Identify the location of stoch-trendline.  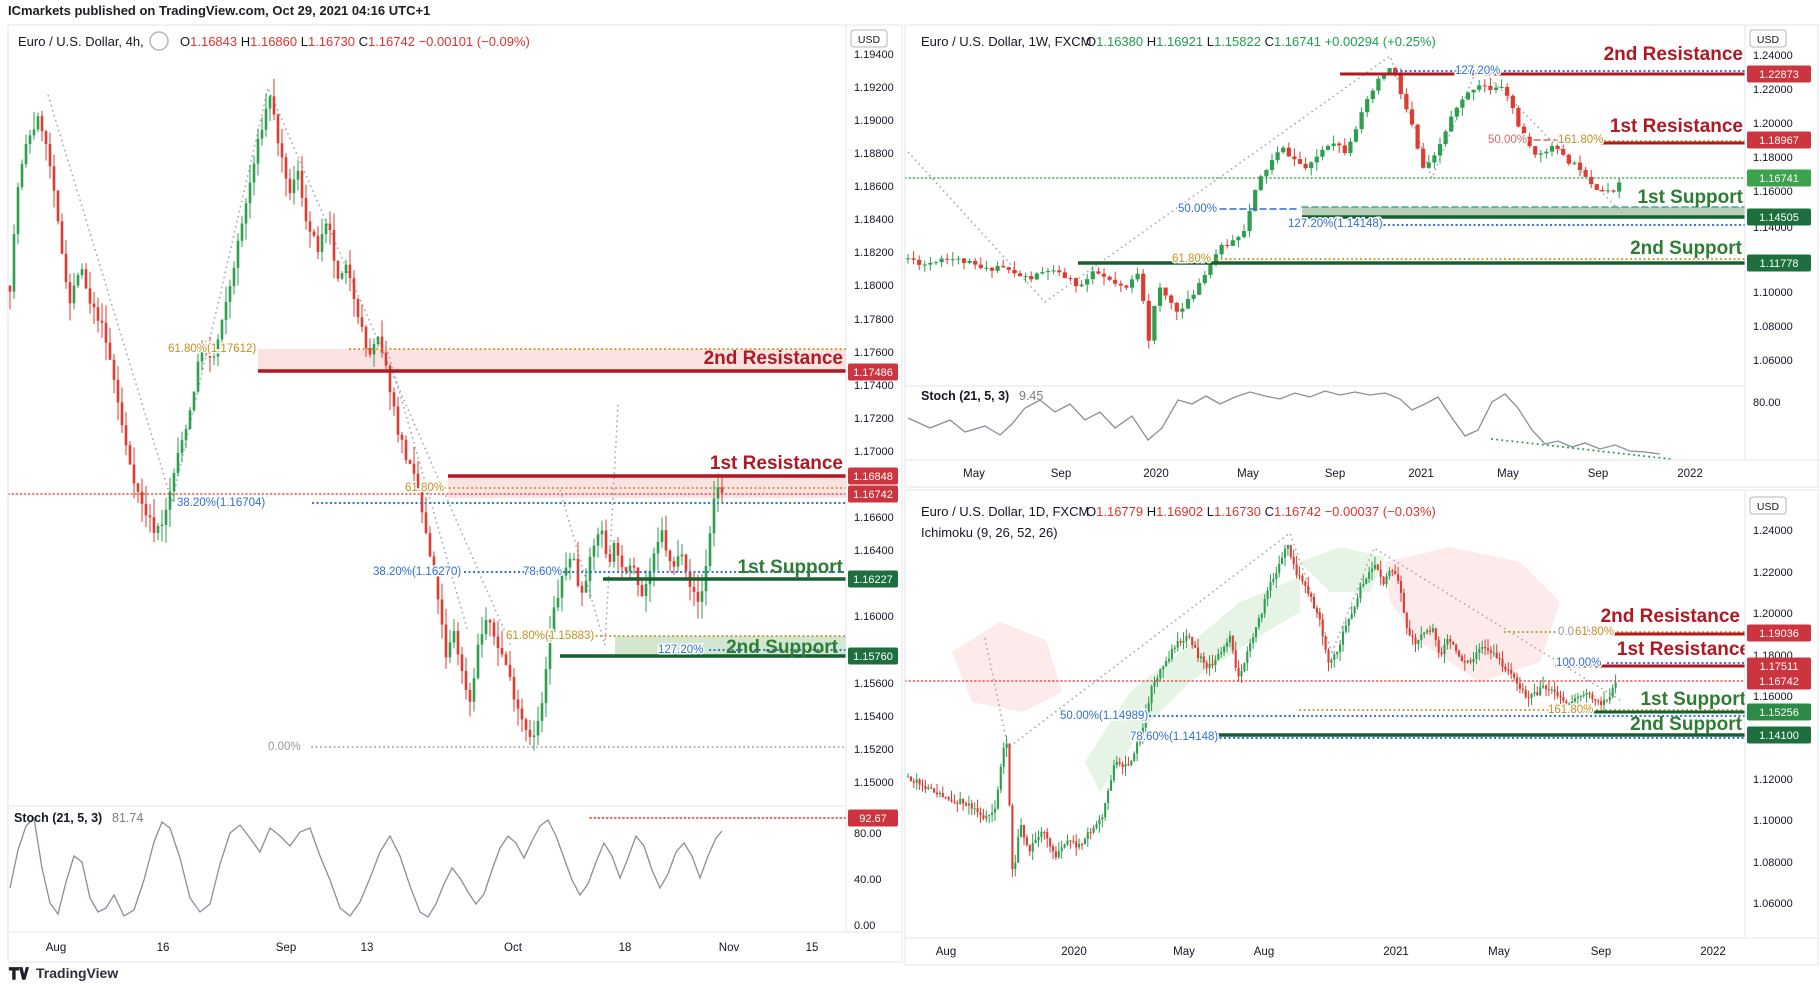
(1581, 449).